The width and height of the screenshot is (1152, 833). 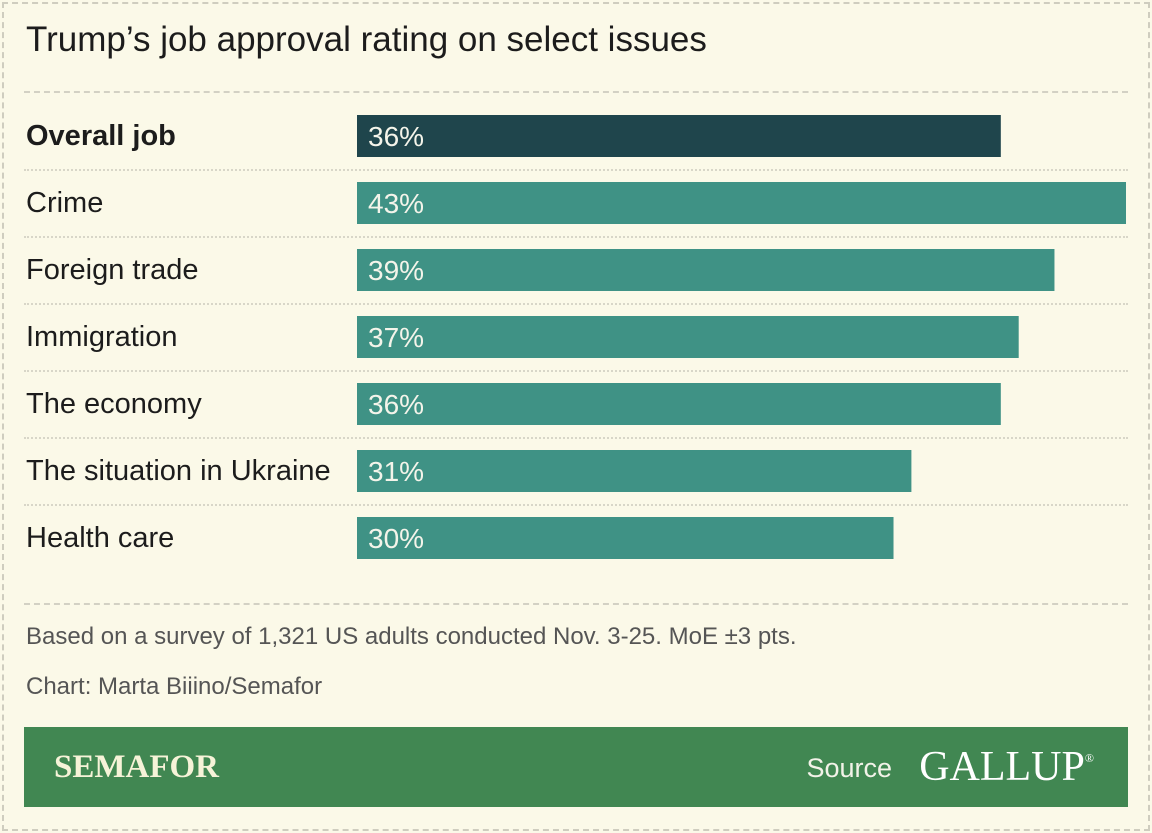 I want to click on category-label: Crime, so click(x=65, y=203).